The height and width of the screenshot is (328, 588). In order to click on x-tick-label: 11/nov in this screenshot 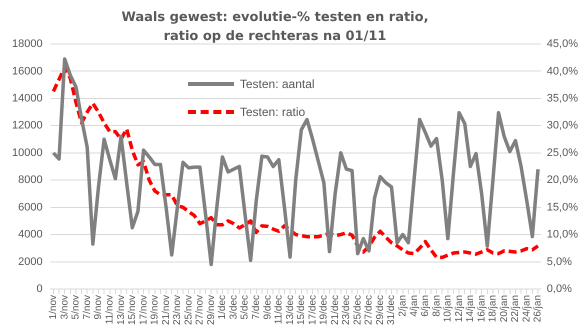, I will do `click(110, 309)`.